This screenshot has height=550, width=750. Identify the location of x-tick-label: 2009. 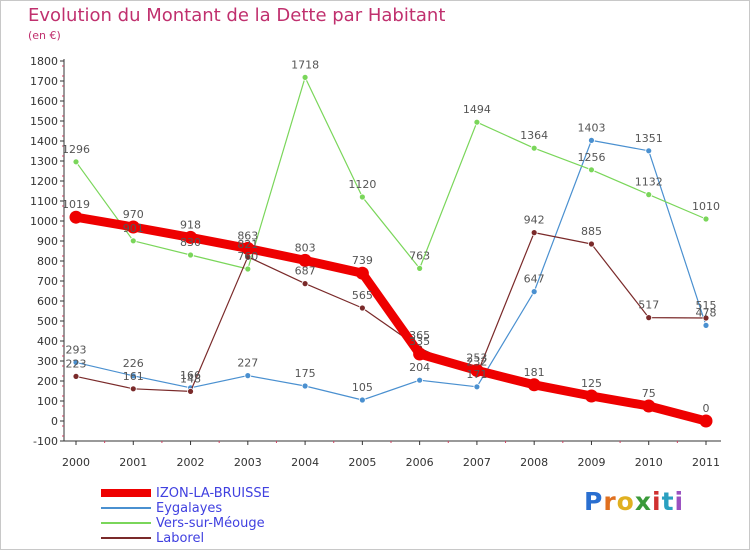
(591, 462).